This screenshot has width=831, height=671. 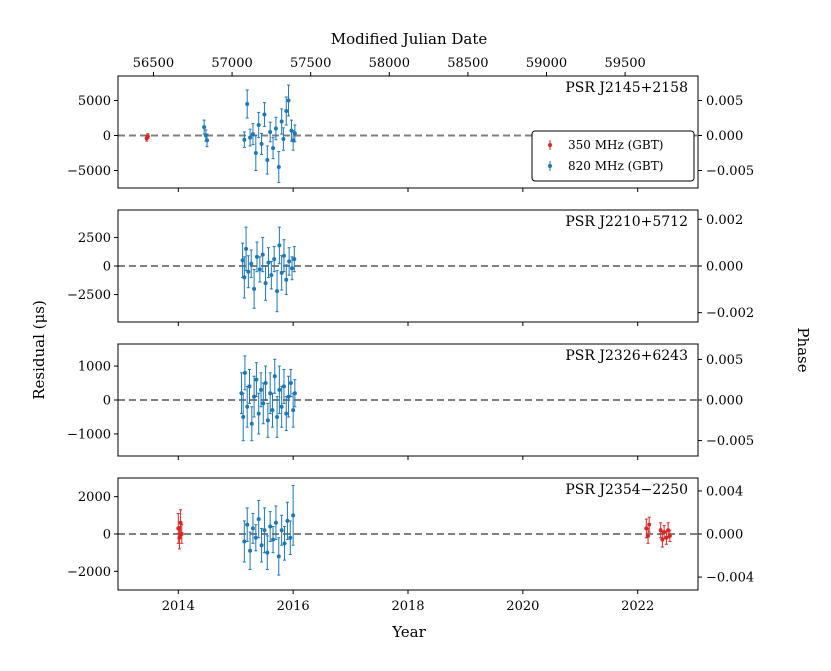 What do you see at coordinates (89, 572) in the screenshot?
I see `y-tick-label: −2000` at bounding box center [89, 572].